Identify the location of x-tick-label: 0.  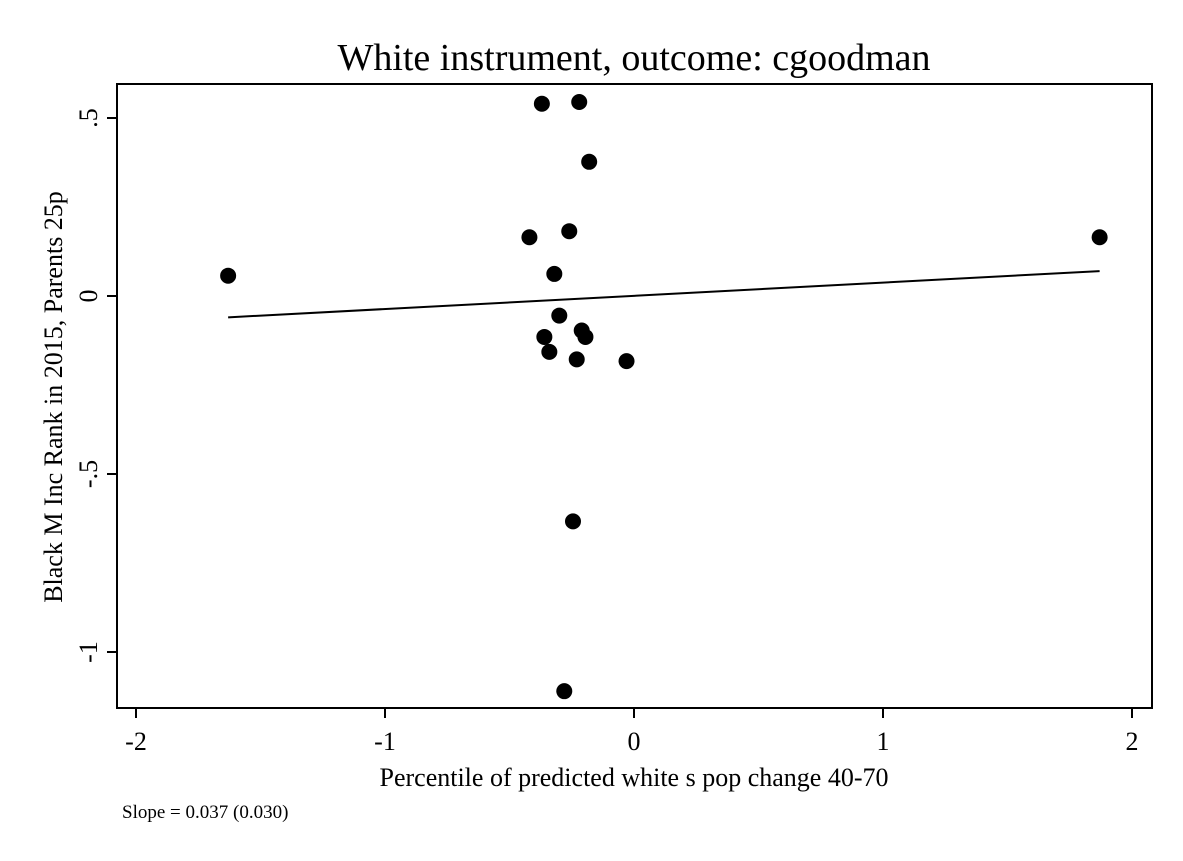
(634, 741).